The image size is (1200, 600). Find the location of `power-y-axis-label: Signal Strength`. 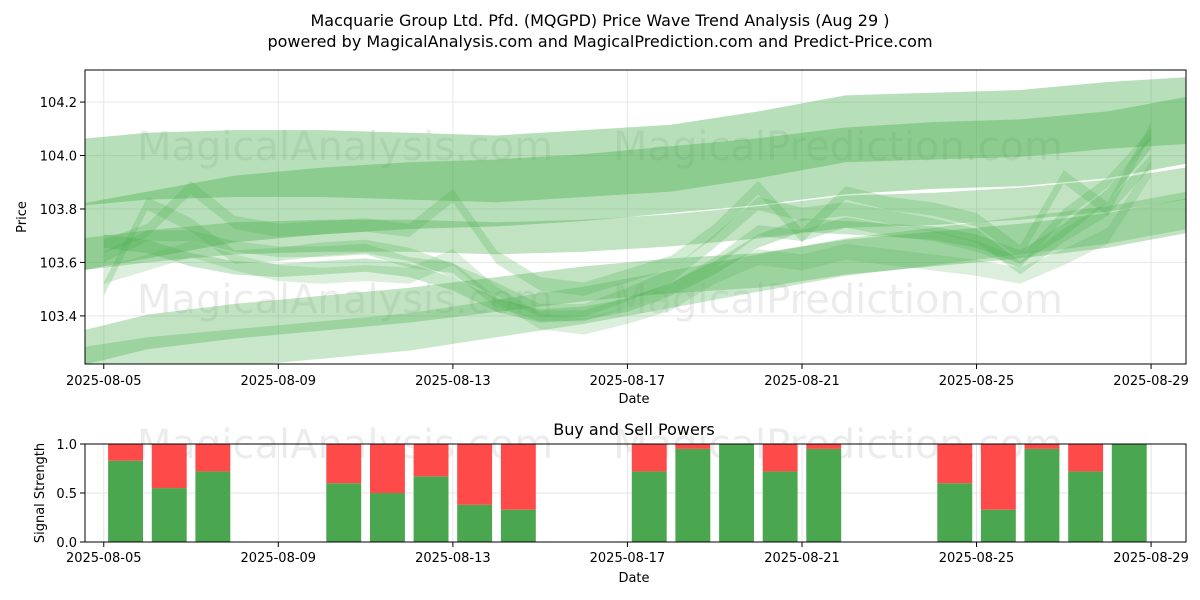

power-y-axis-label: Signal Strength is located at coordinates (40, 493).